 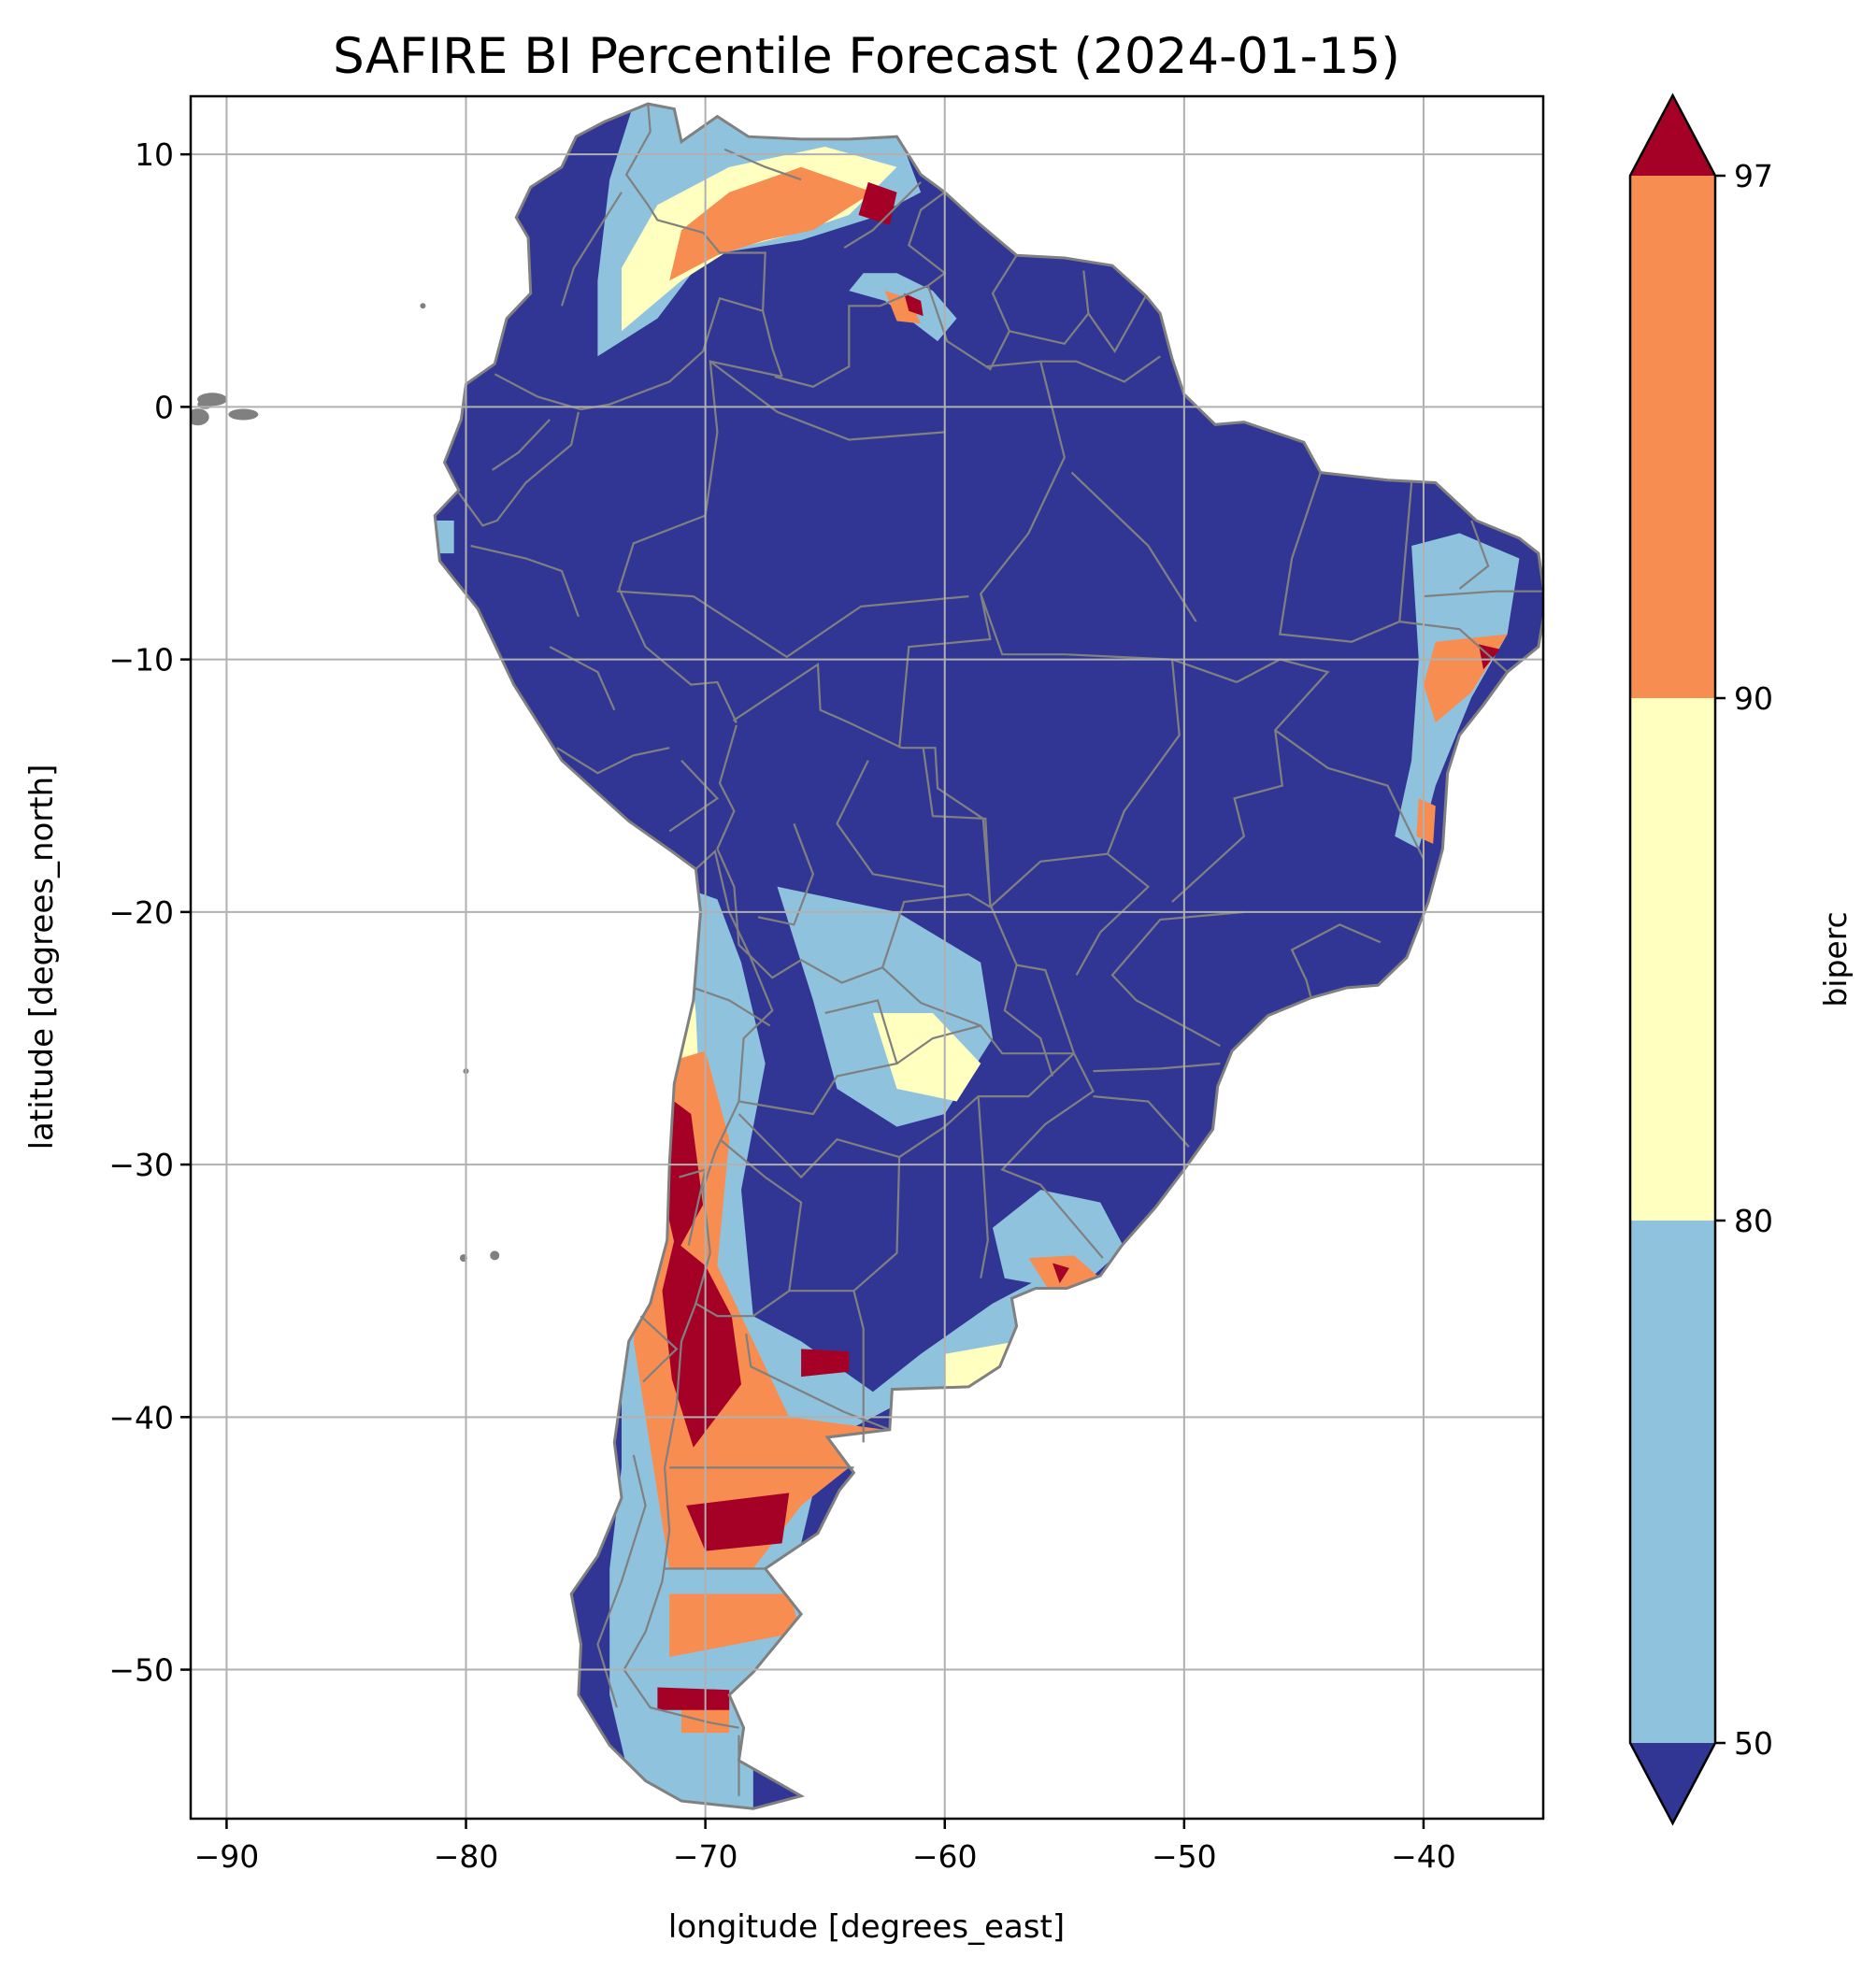 I want to click on y-tick-label: −40, so click(x=141, y=1417).